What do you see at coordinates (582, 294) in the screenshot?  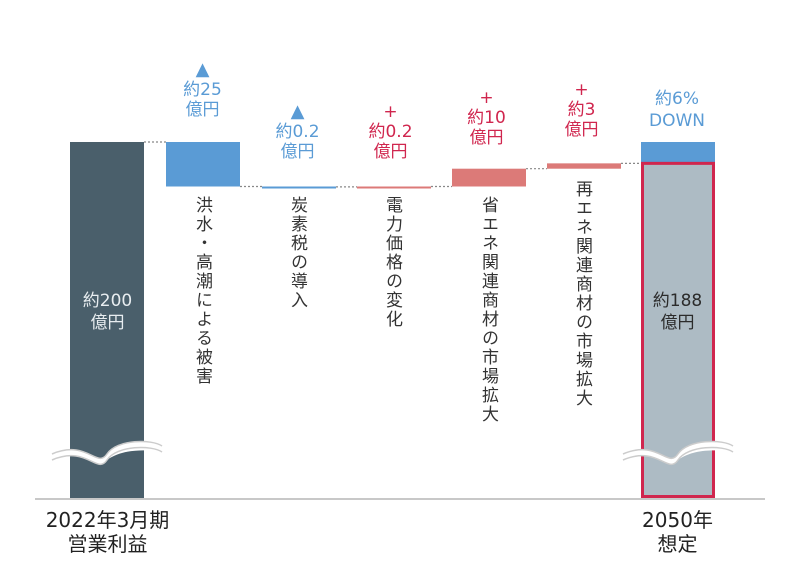 I see `category-renewable: 再エネ関連商材の市場拡大` at bounding box center [582, 294].